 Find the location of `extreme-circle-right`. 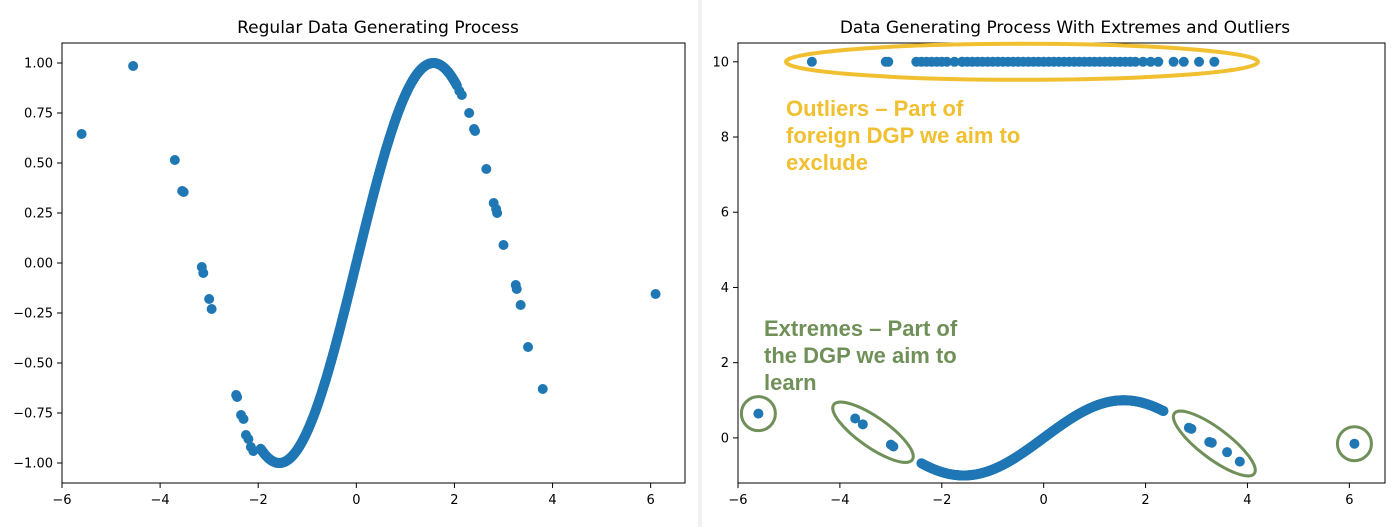

extreme-circle-right is located at coordinates (1354, 444).